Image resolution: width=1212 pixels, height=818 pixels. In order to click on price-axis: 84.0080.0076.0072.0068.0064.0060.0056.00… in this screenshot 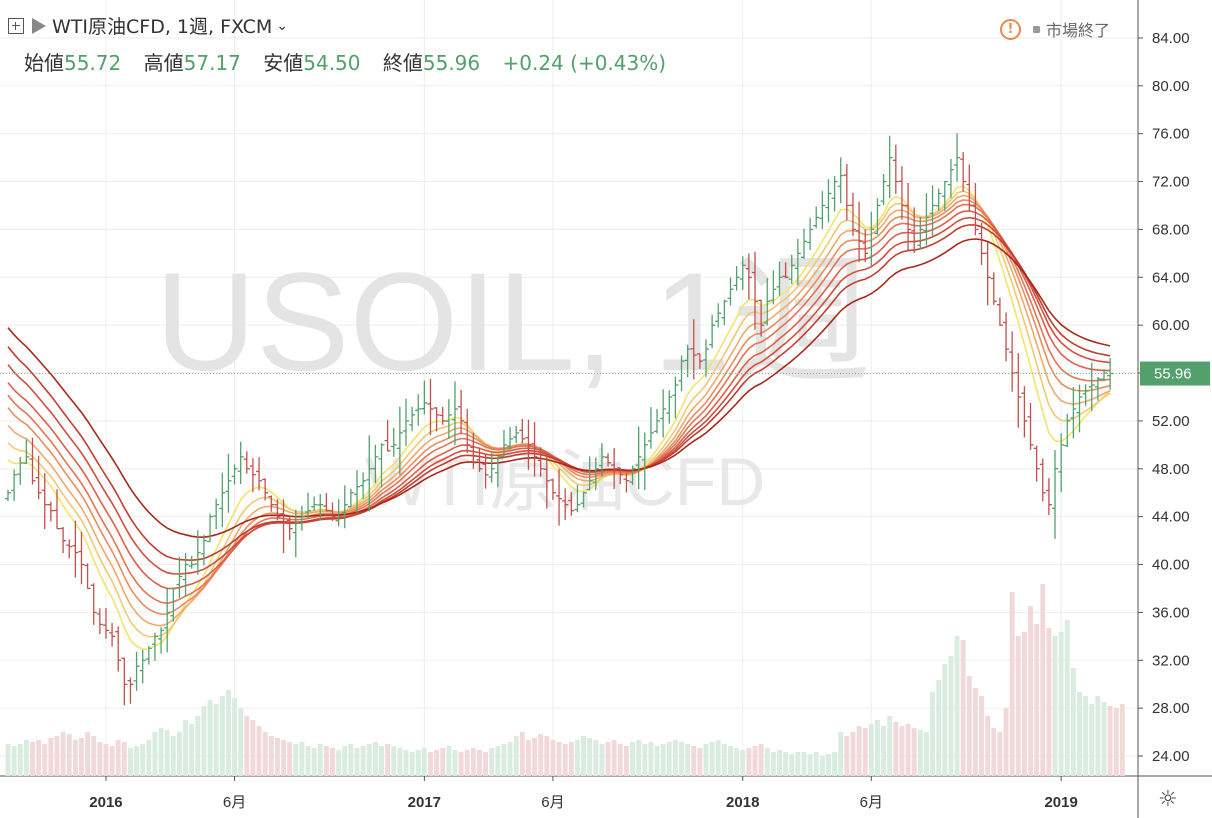, I will do `click(1164, 397)`.